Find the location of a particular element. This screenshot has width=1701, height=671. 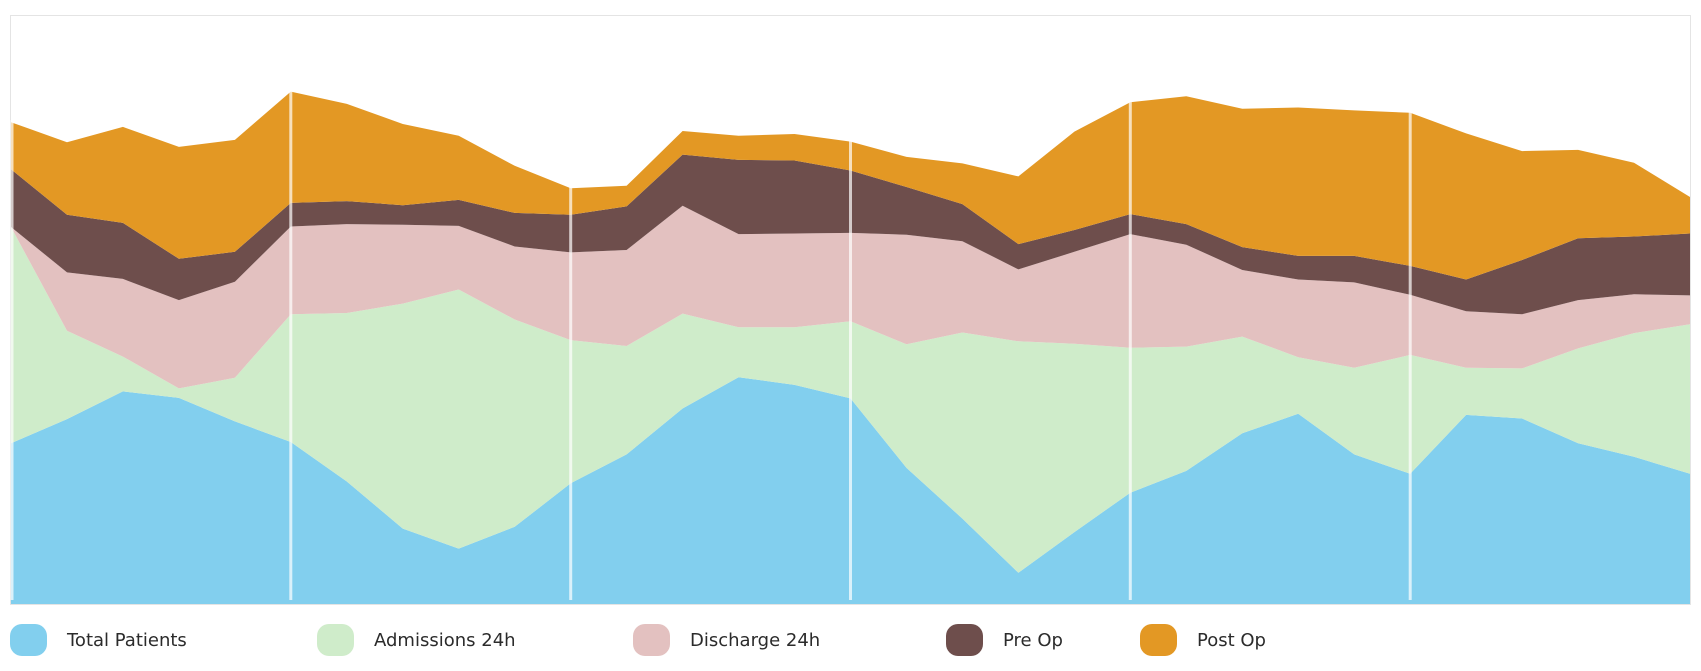

legend-label: Post Op is located at coordinates (1231, 640).